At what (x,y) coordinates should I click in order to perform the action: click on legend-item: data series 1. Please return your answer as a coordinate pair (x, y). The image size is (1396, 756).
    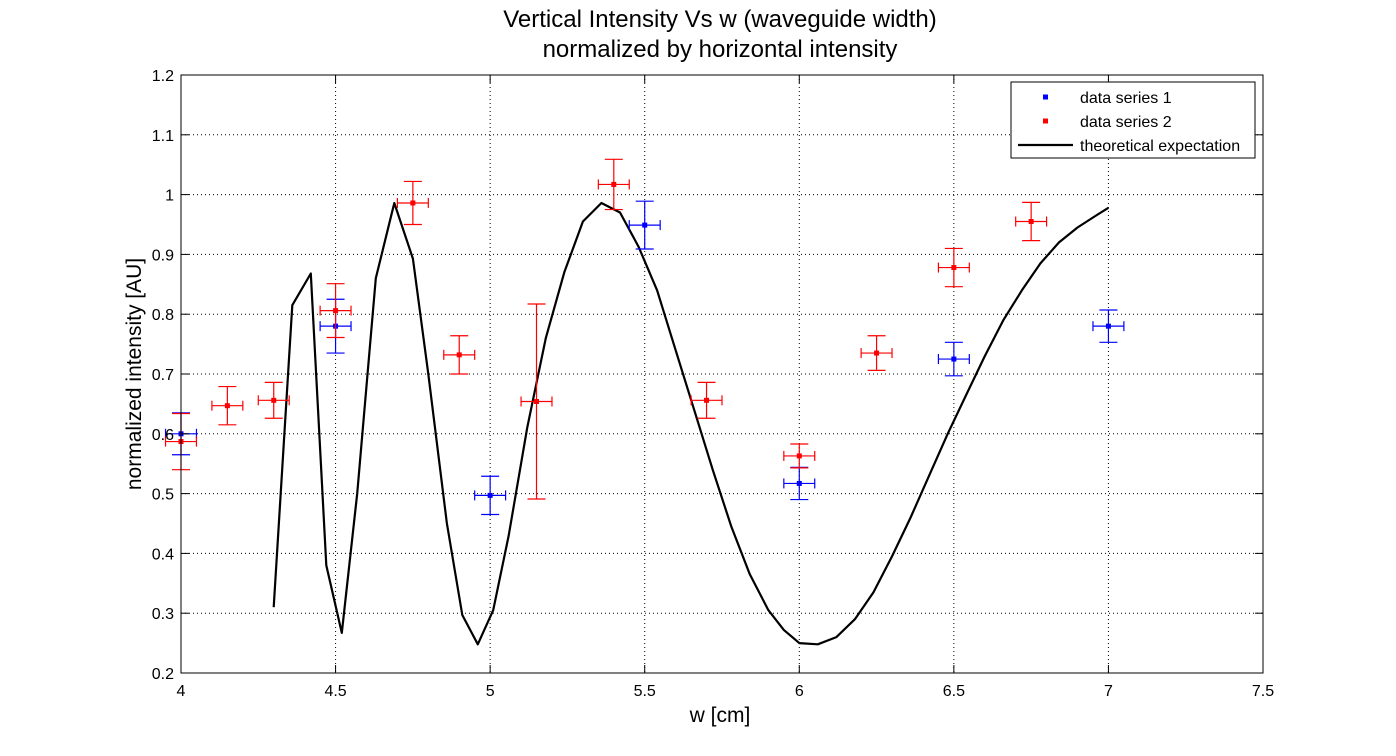
    Looking at the image, I should click on (1107, 98).